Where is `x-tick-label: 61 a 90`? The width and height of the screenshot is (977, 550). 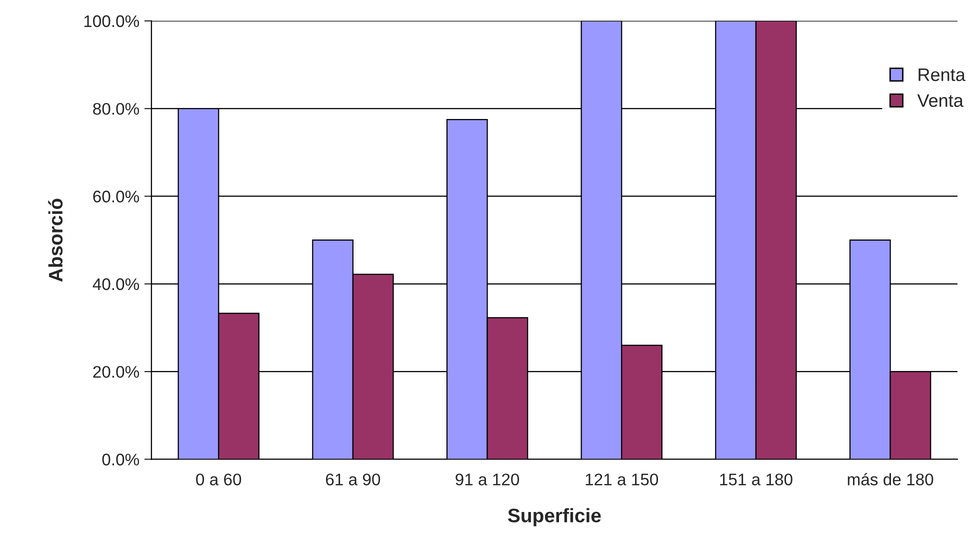 x-tick-label: 61 a 90 is located at coordinates (353, 480).